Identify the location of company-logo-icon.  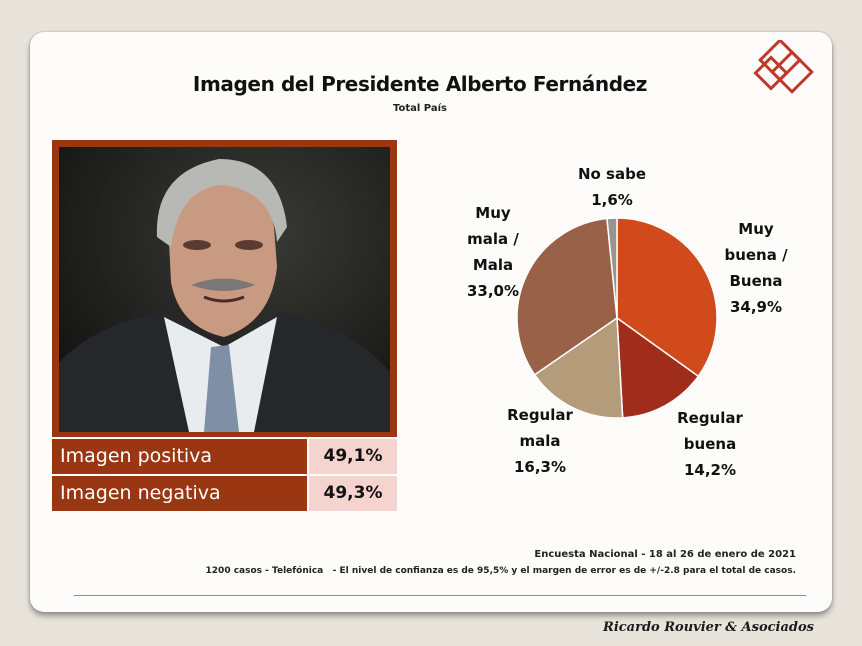
(783, 67).